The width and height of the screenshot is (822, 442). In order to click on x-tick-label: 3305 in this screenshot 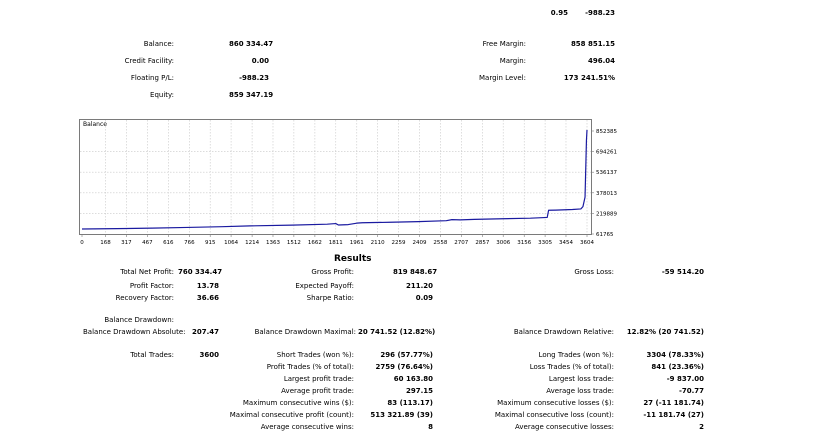, I will do `click(545, 243)`.